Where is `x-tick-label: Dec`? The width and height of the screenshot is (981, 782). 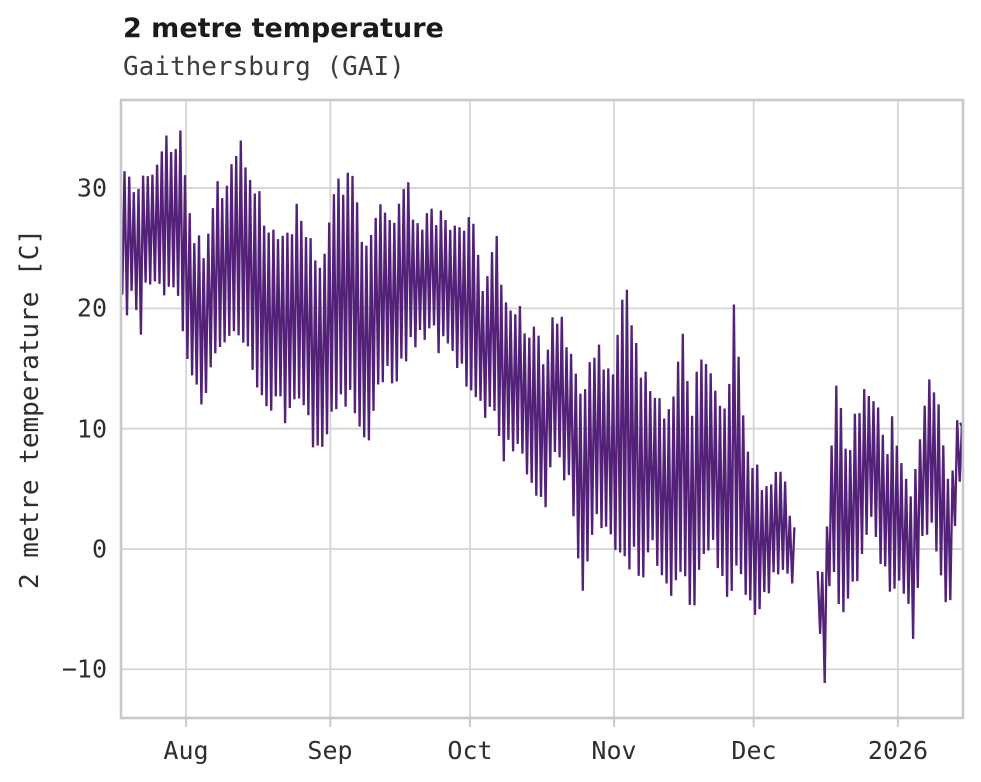 x-tick-label: Dec is located at coordinates (754, 750).